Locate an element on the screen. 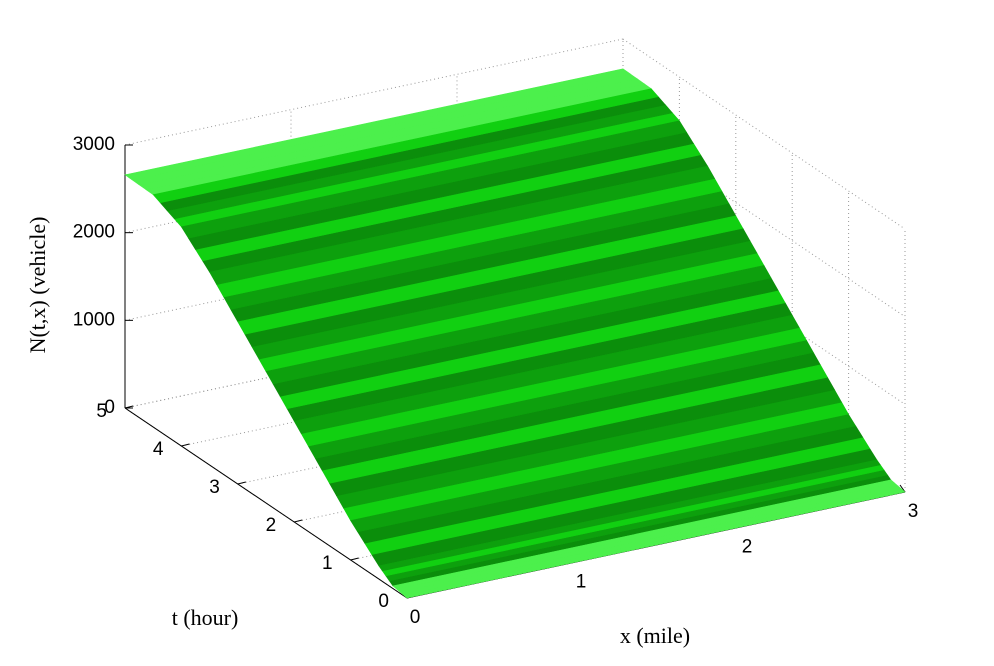 Image resolution: width=994 pixels, height=666 pixels. z-axis-label: N(t,x) (vehicle) is located at coordinates (37, 285).